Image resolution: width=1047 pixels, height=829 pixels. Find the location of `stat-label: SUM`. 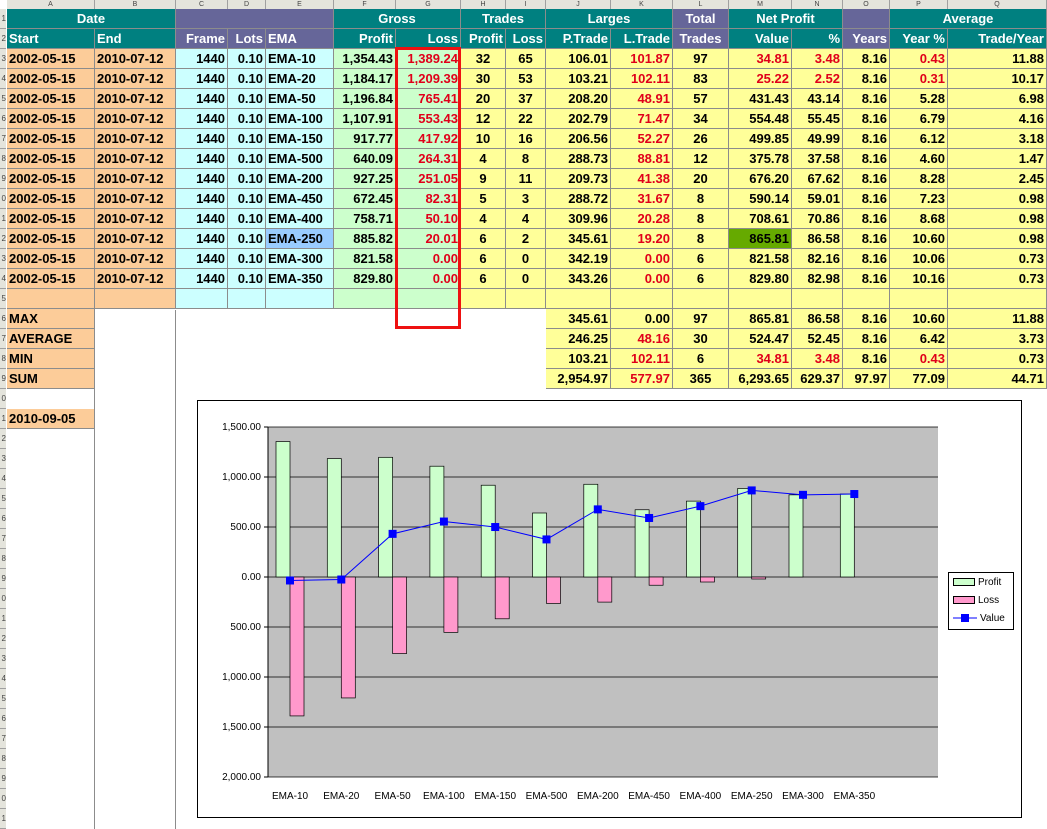

stat-label: SUM is located at coordinates (51, 379).